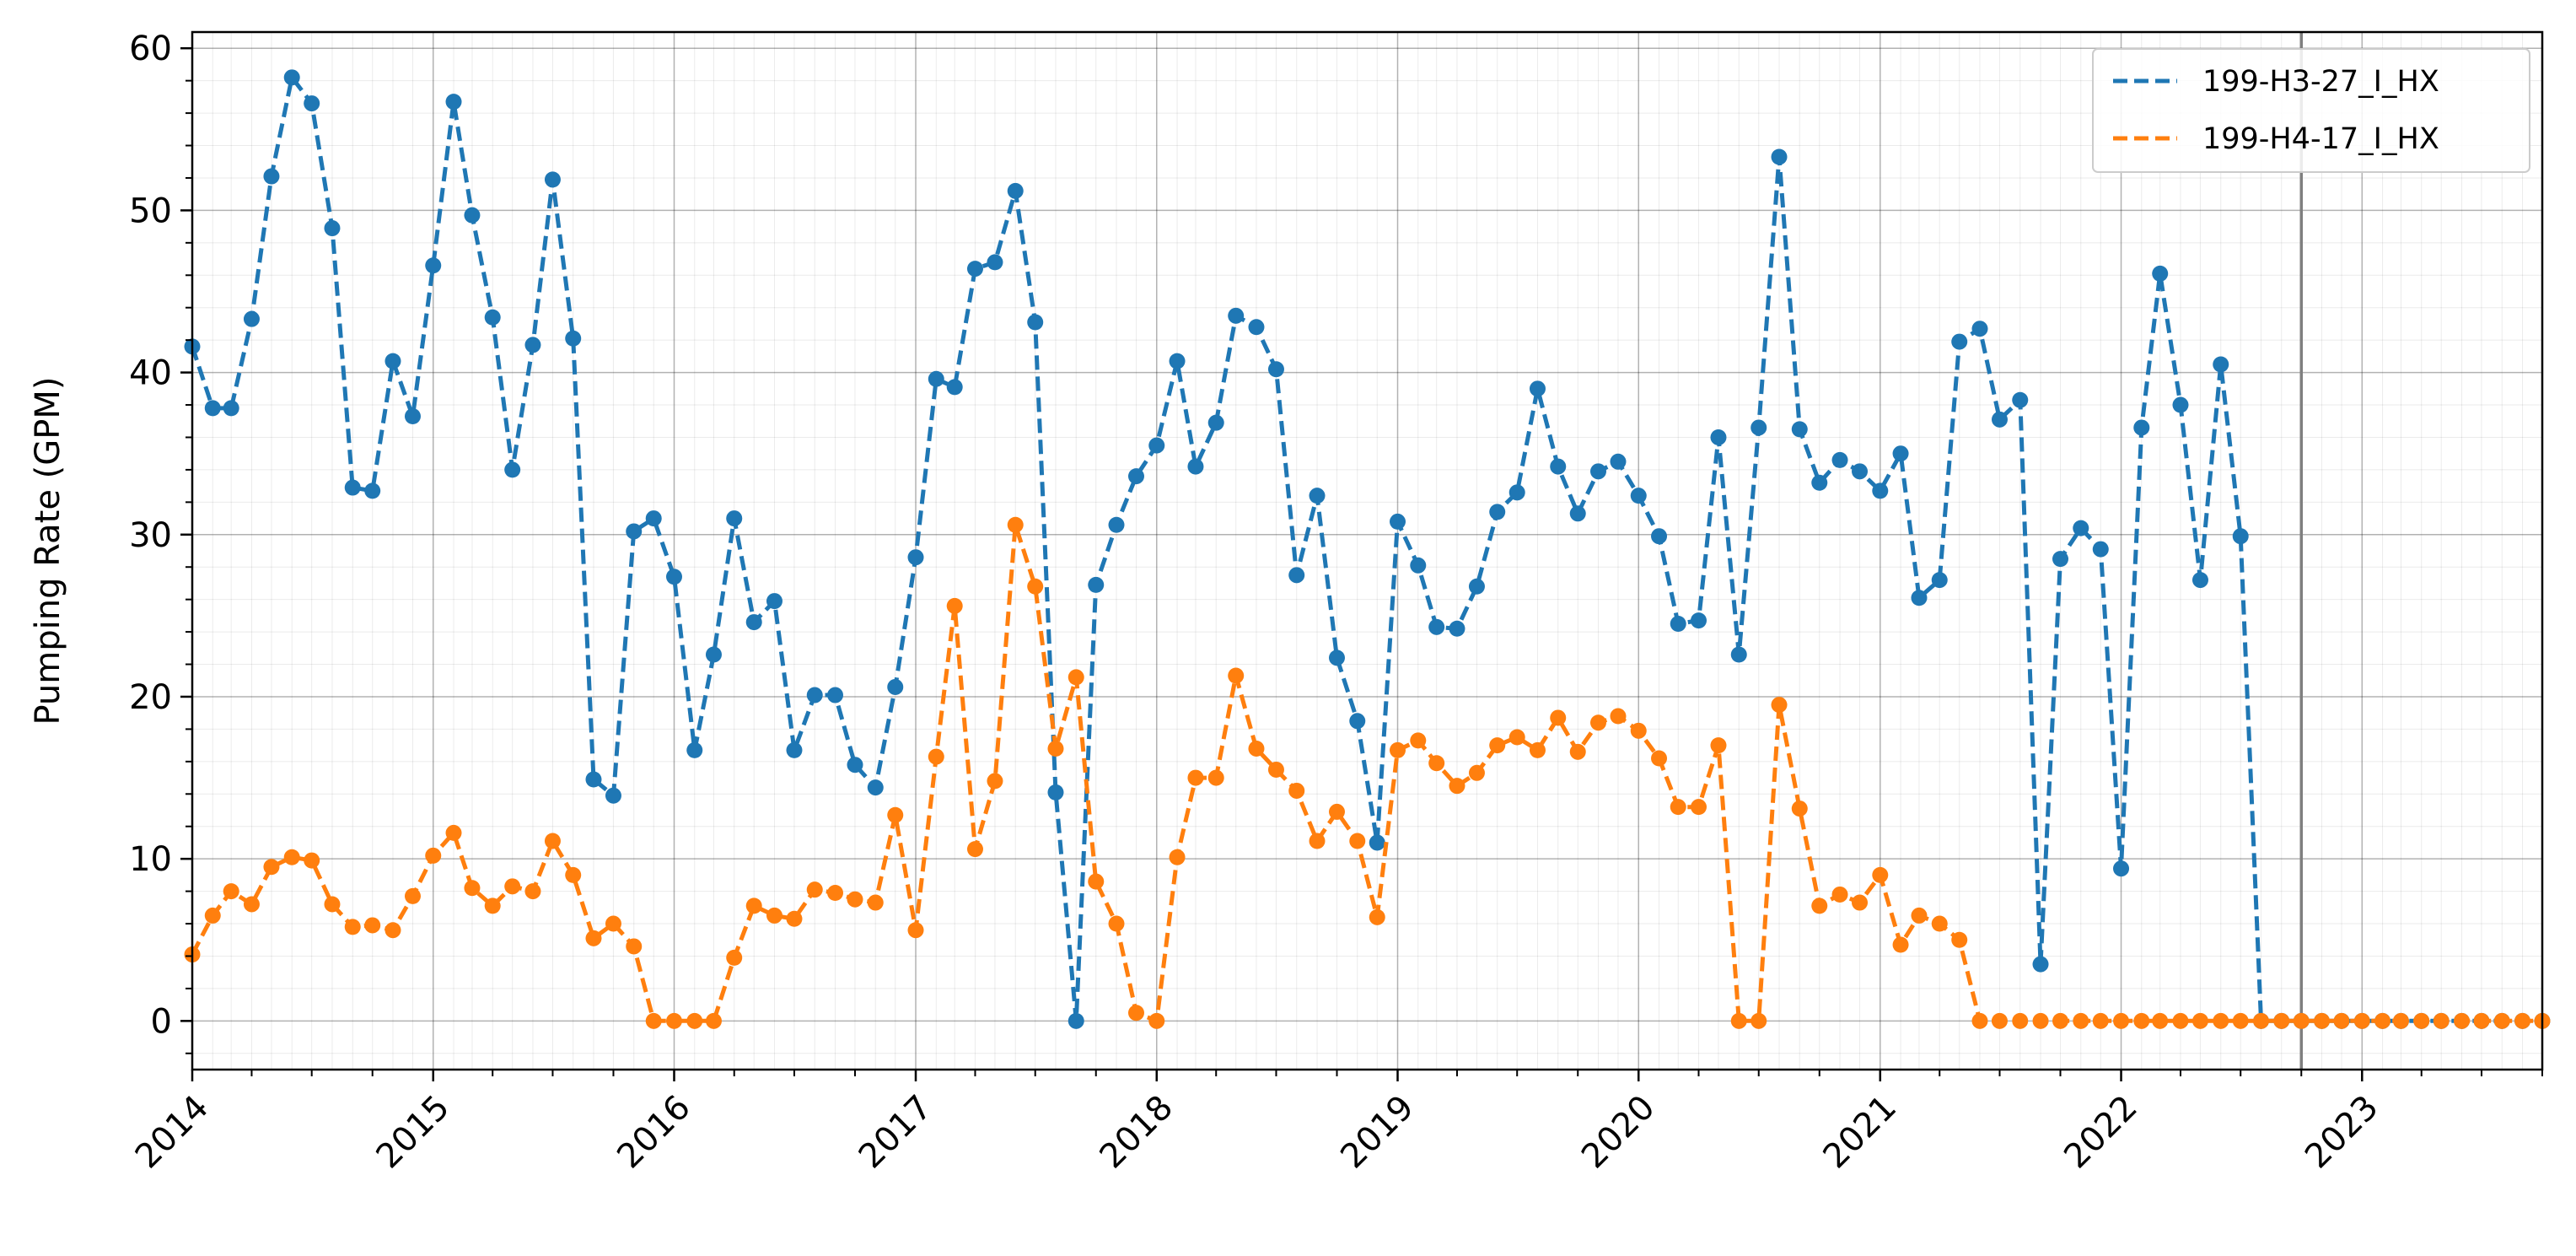 The height and width of the screenshot is (1256, 2576). I want to click on y-axis-label: Pumping Rate (GPM), so click(48, 551).